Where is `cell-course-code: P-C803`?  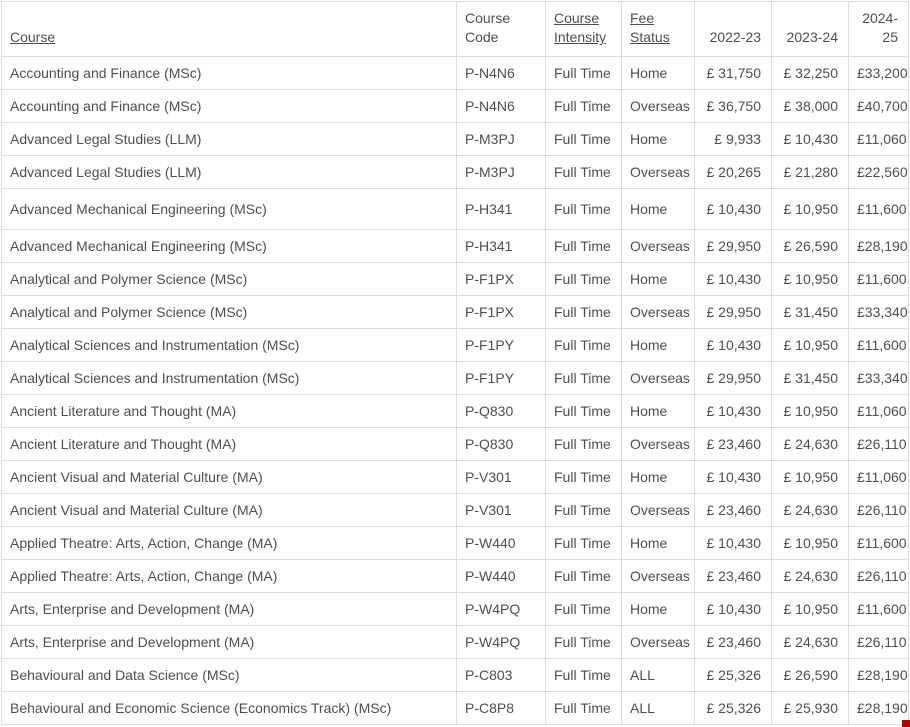 cell-course-code: P-C803 is located at coordinates (501, 675).